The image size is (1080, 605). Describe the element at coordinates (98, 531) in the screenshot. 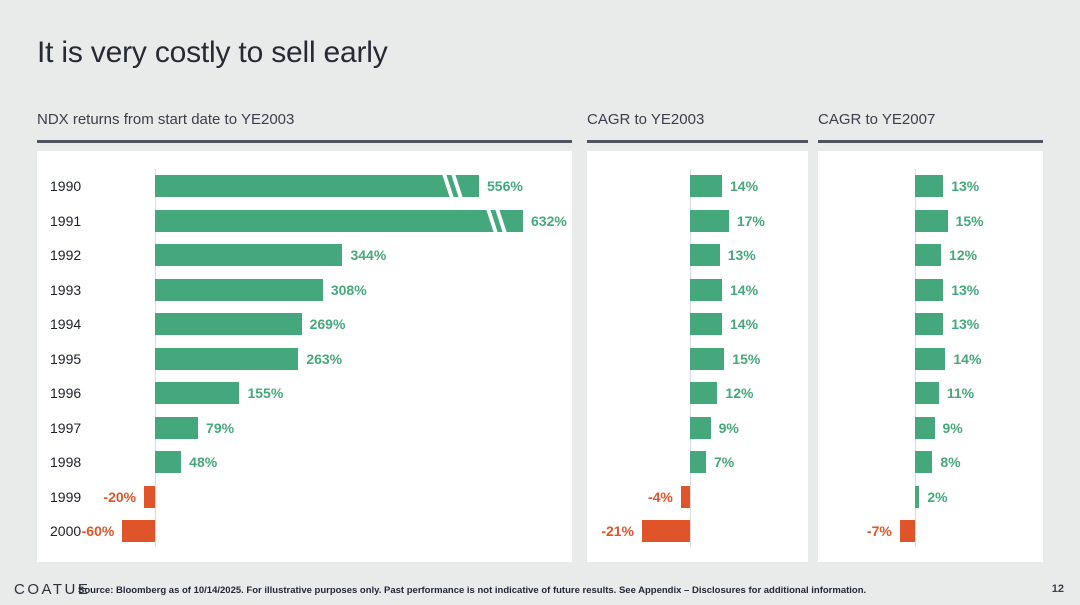

I see `value-label: -60%` at that location.